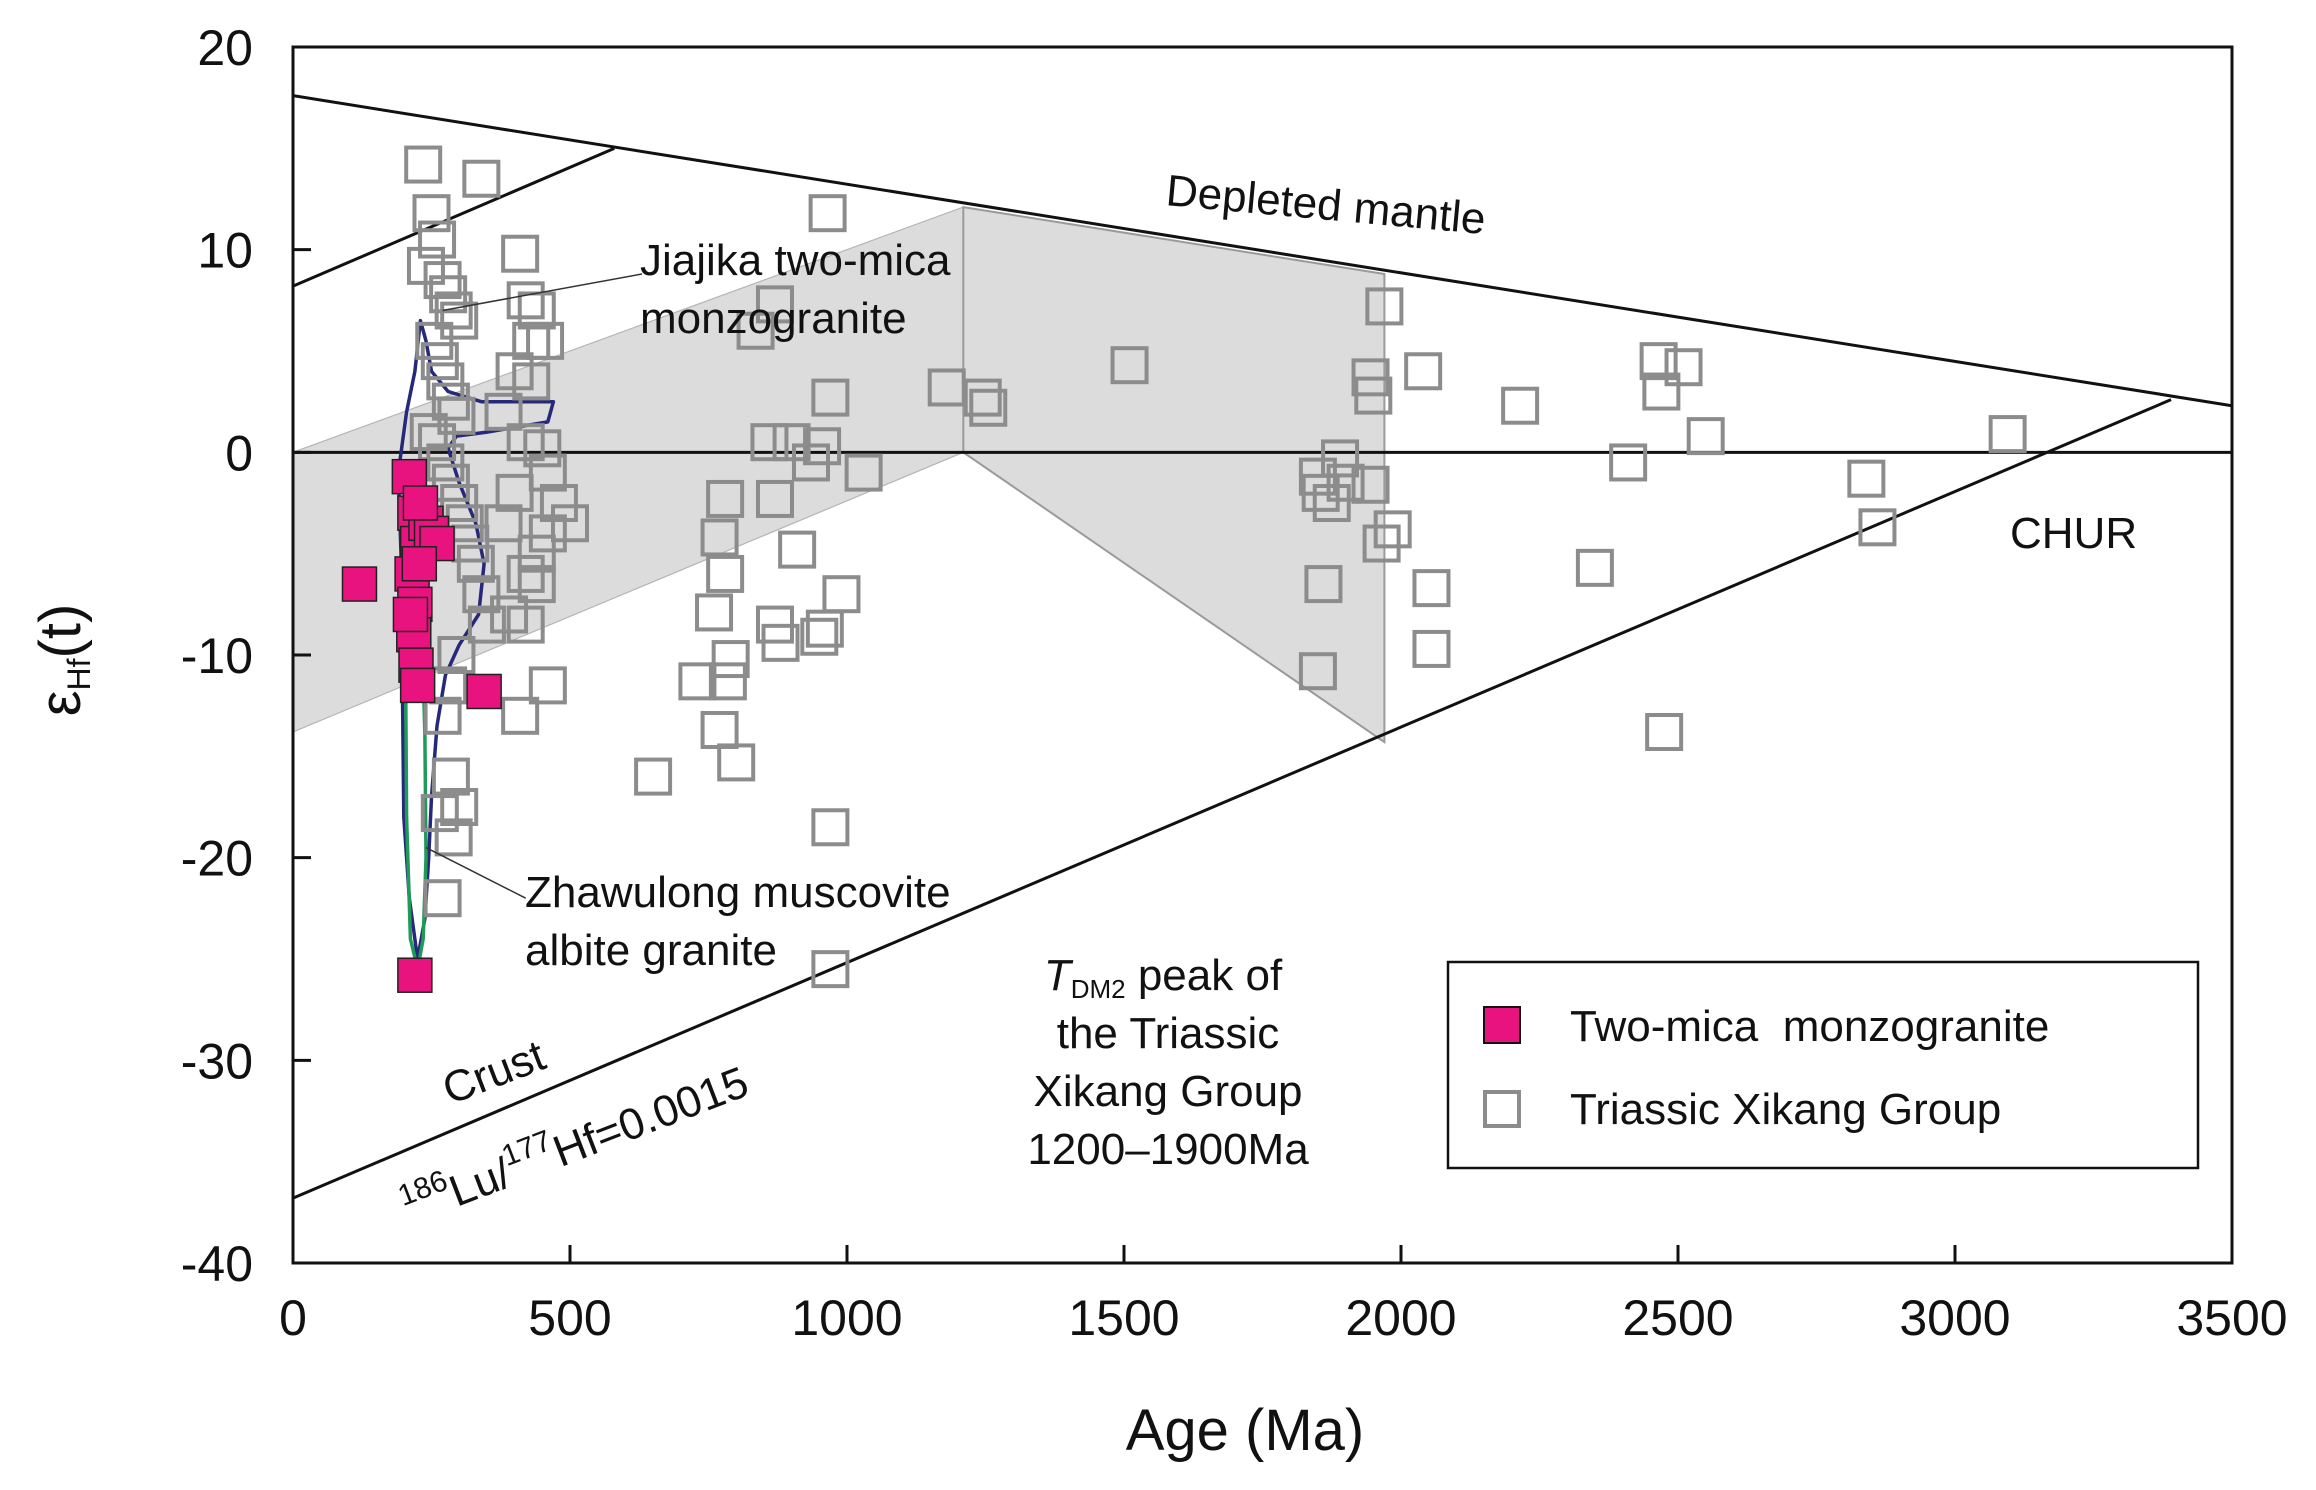 The height and width of the screenshot is (1490, 2316). I want to click on y-axis-label: εHf(t), so click(62, 660).